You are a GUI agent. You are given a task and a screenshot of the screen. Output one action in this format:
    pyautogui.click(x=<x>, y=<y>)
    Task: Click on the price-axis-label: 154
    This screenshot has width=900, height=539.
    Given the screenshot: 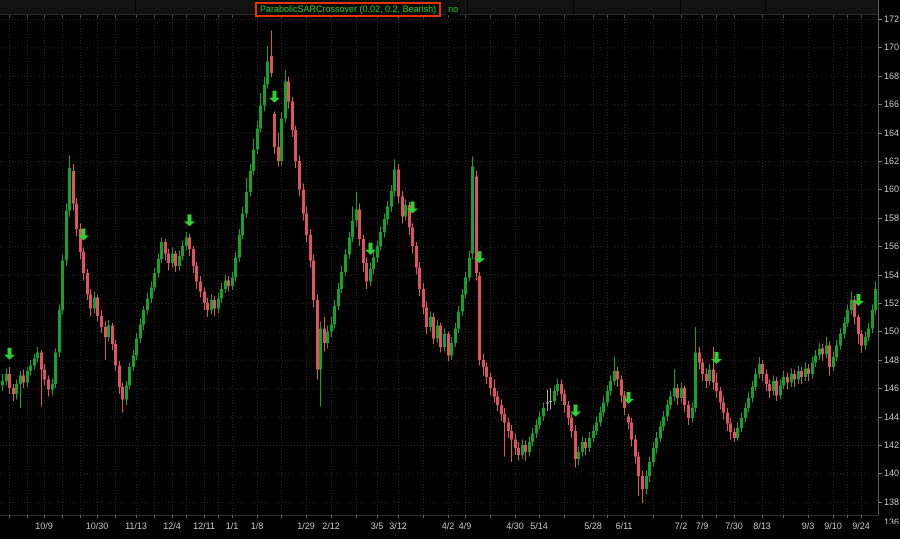 What is the action you would take?
    pyautogui.click(x=892, y=275)
    